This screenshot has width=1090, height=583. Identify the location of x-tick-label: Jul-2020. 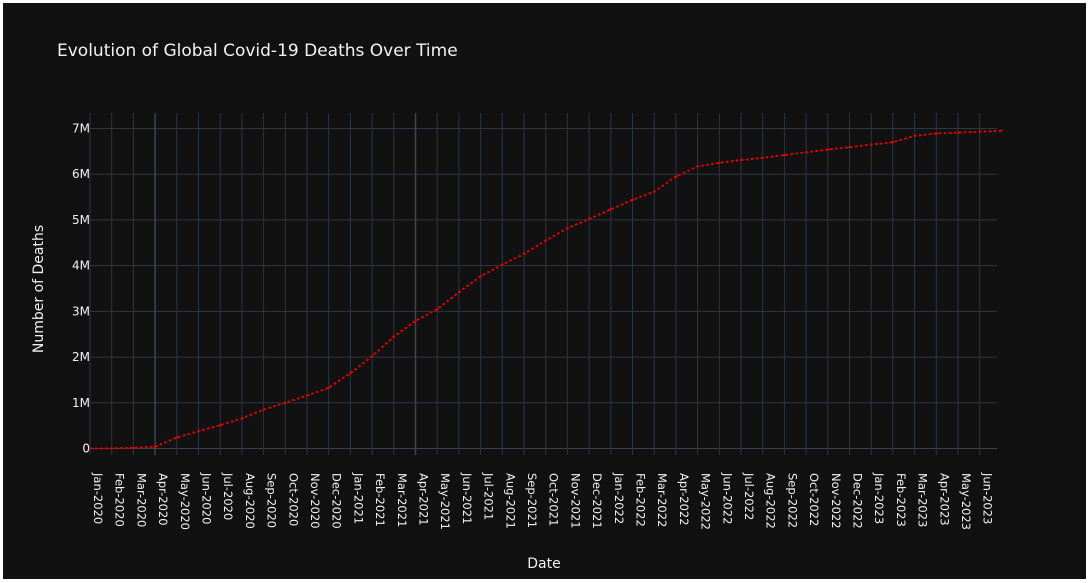
(228, 496).